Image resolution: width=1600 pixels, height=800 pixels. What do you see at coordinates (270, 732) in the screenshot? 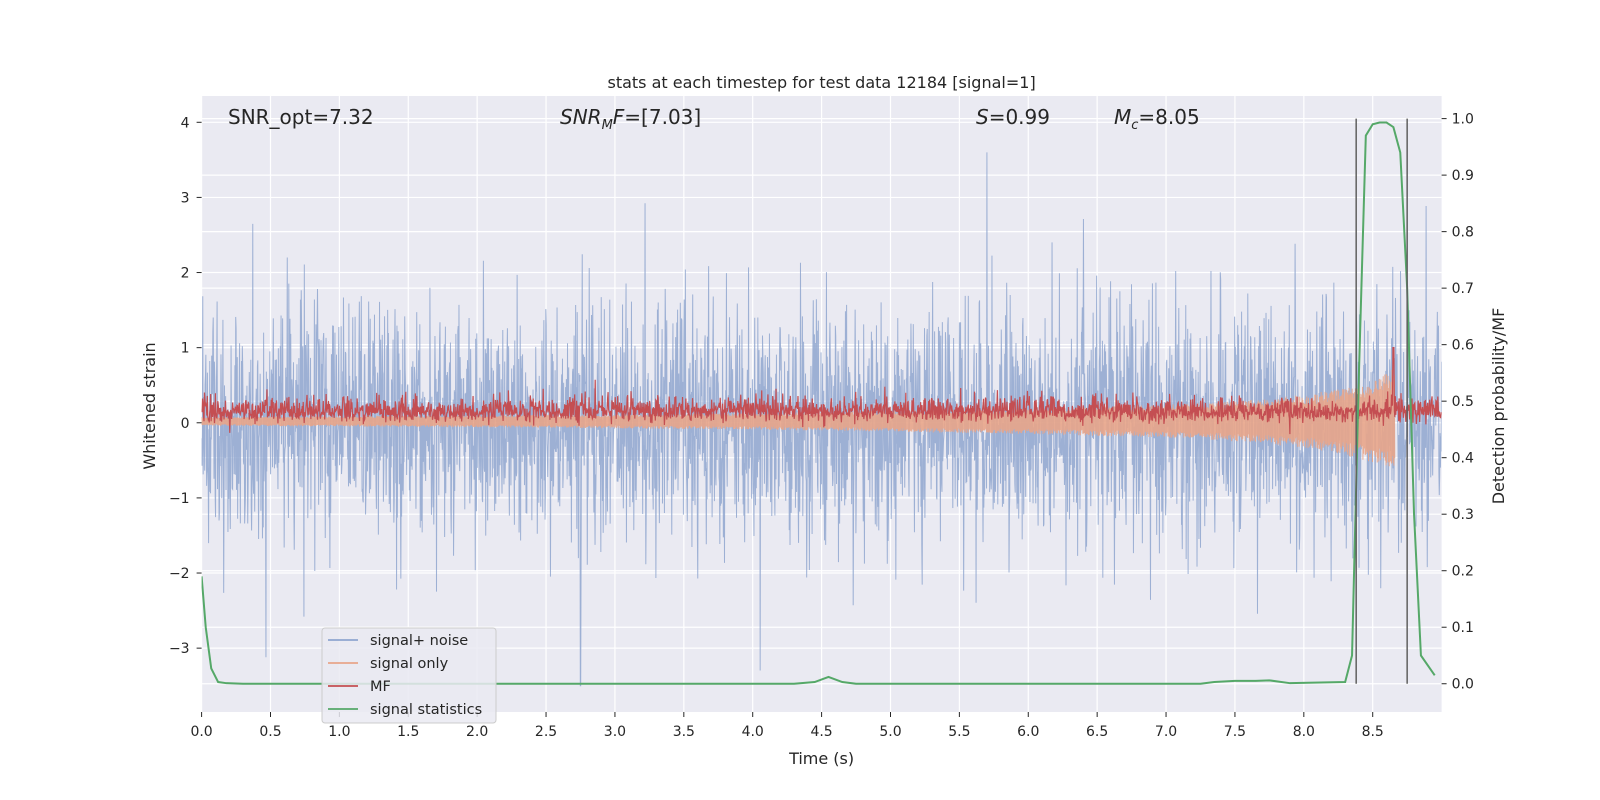
I see `x-tick-label: 0.5` at bounding box center [270, 732].